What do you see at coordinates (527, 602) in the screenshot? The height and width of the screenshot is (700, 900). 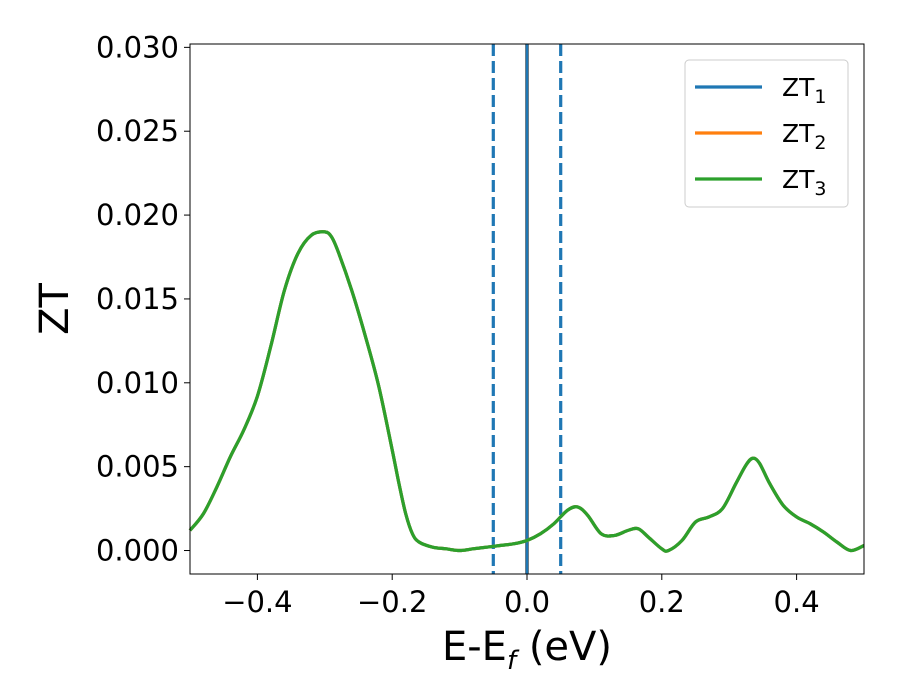 I see `x-tick-label: 0.0` at bounding box center [527, 602].